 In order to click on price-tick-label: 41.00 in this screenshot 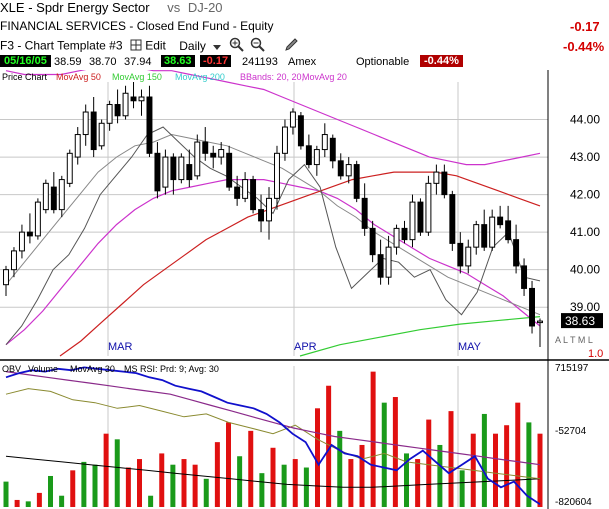, I will do `click(585, 232)`.